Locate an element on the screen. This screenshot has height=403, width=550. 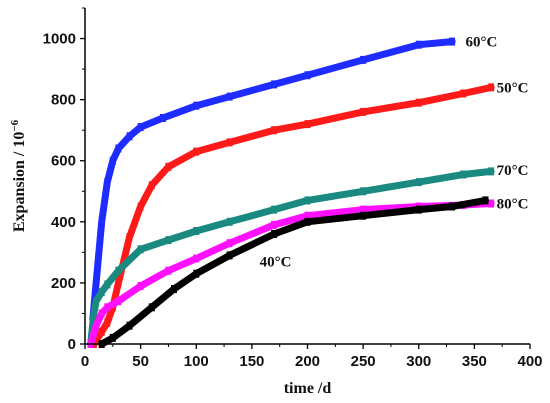
y-axis-title-exponent: −6 is located at coordinates (15, 125).